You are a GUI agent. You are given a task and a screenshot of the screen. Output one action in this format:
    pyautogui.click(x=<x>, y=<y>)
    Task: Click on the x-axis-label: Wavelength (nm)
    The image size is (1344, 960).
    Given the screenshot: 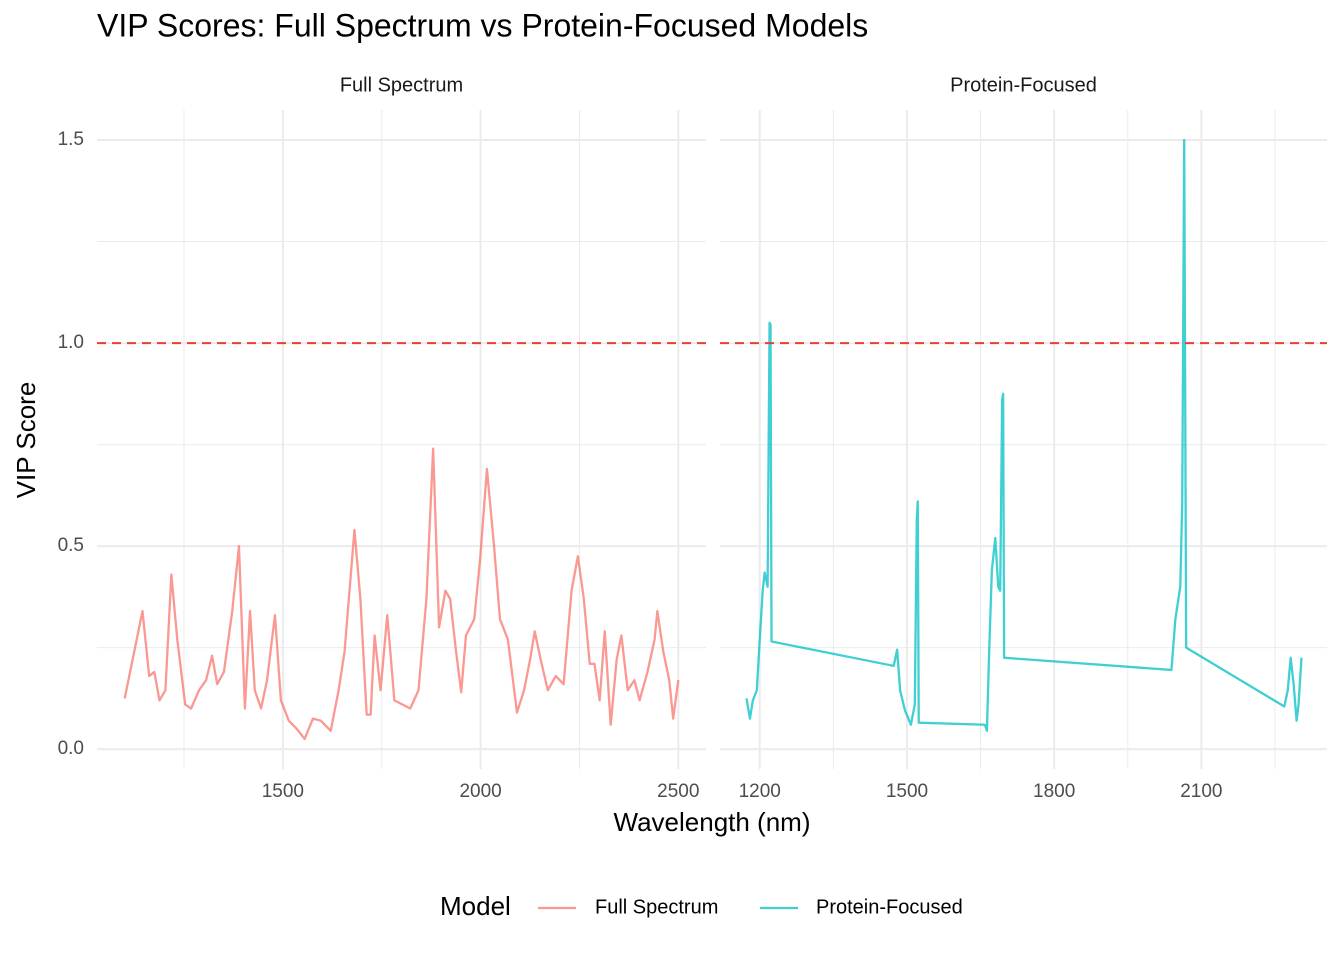 What is the action you would take?
    pyautogui.click(x=712, y=822)
    